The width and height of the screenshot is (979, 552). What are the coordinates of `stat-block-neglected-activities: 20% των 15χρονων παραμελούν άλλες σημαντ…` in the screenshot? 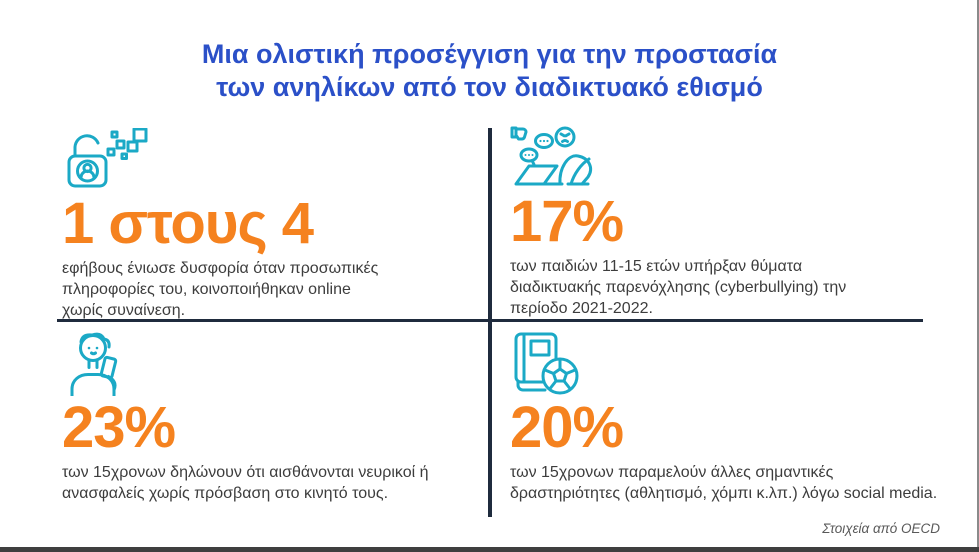 It's located at (741, 418).